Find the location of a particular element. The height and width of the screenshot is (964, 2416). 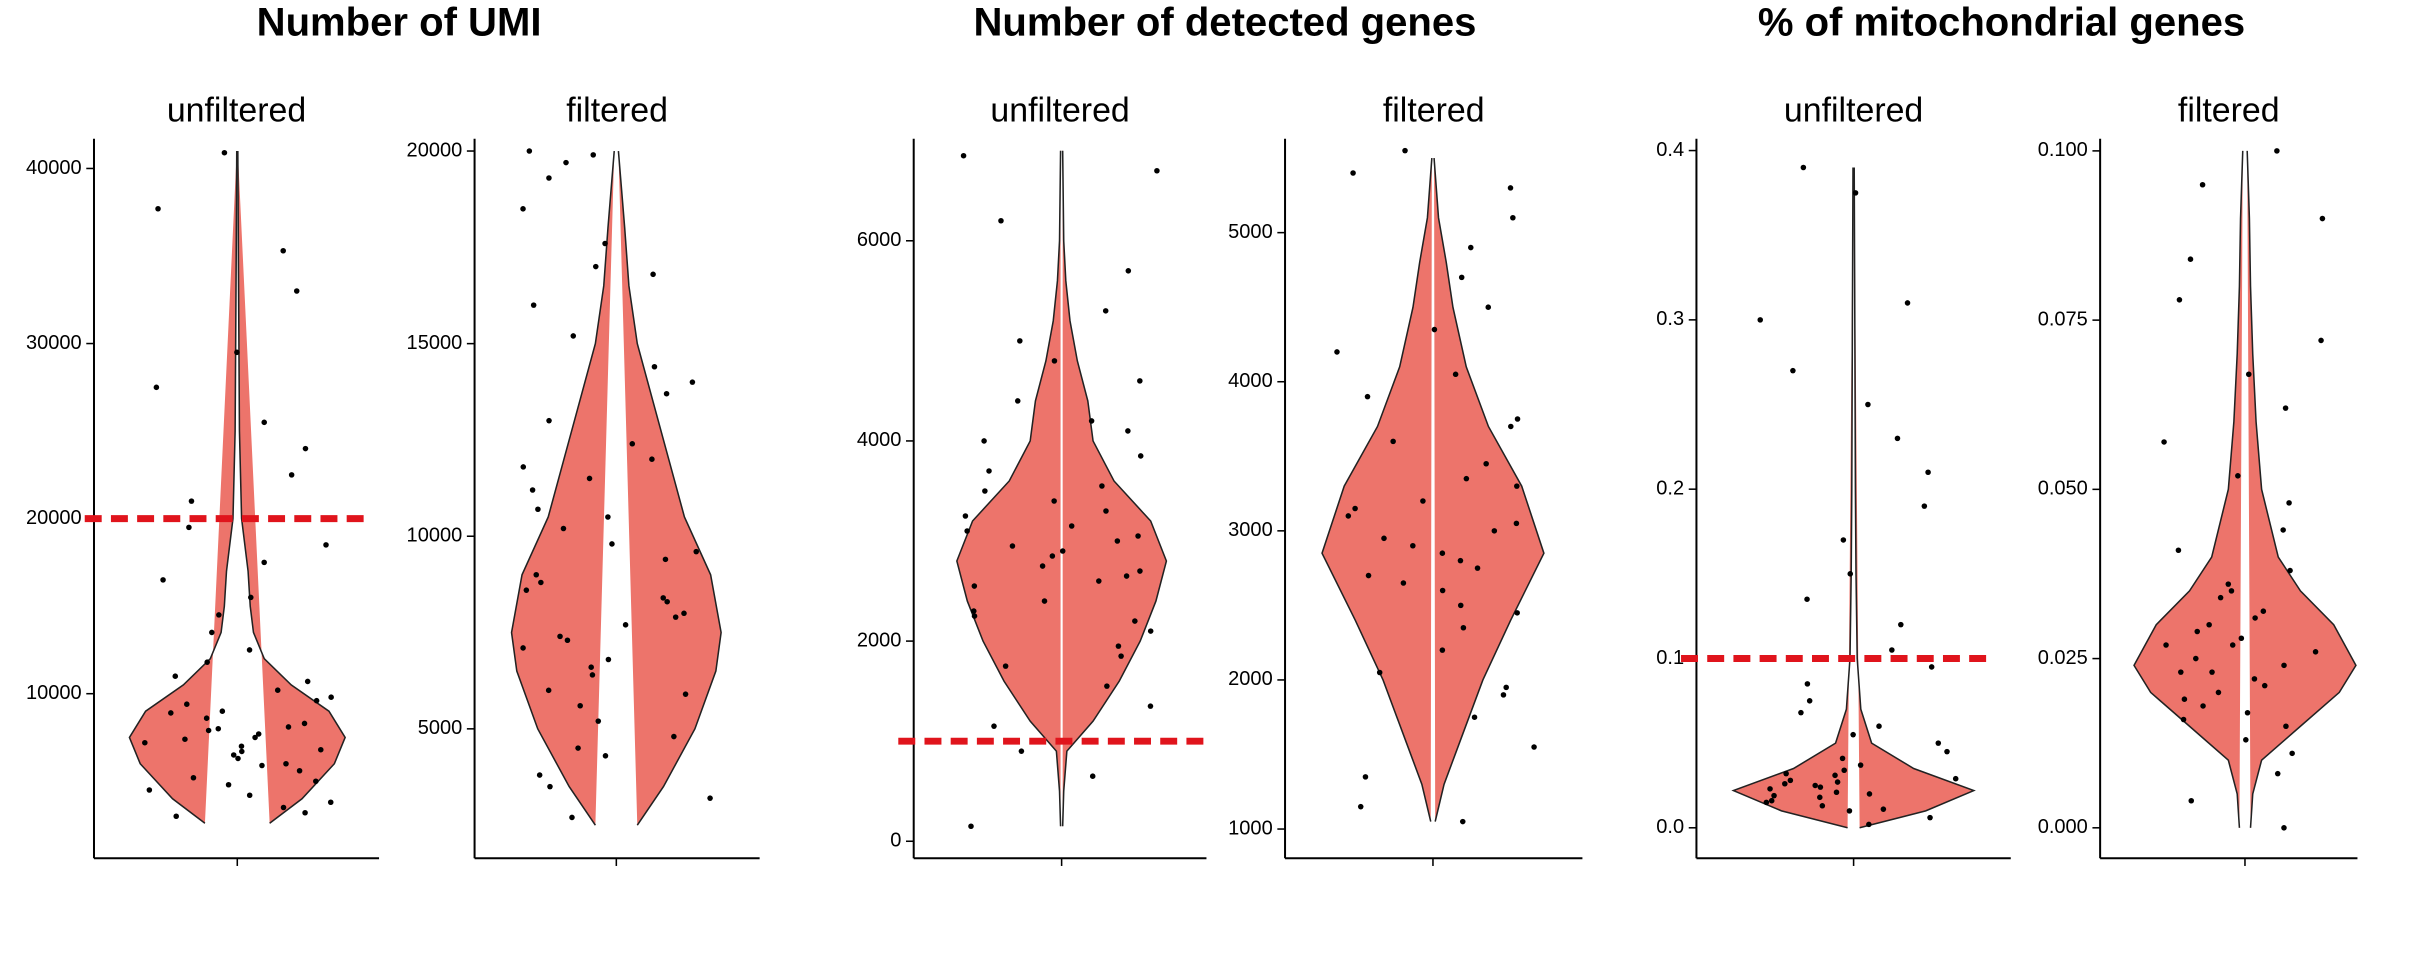

y-tick-label: 10000 is located at coordinates (54, 693).